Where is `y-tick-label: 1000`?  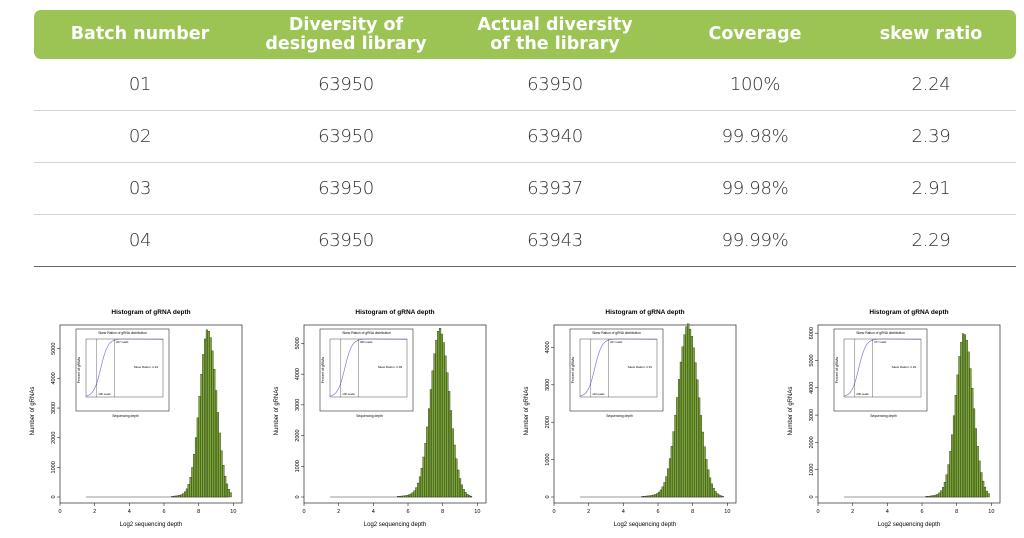 y-tick-label: 1000 is located at coordinates (54, 467).